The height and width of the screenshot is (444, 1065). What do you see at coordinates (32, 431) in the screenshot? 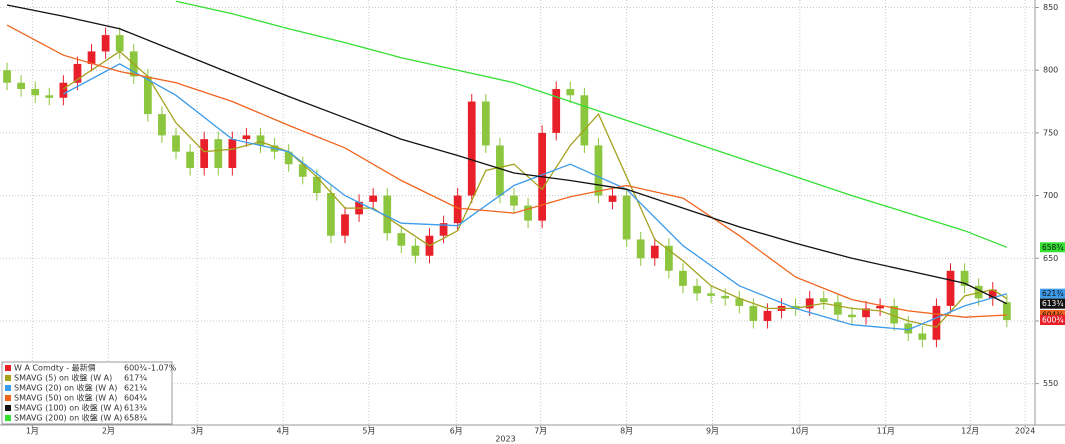
I see `x-tick-label: 1月` at bounding box center [32, 431].